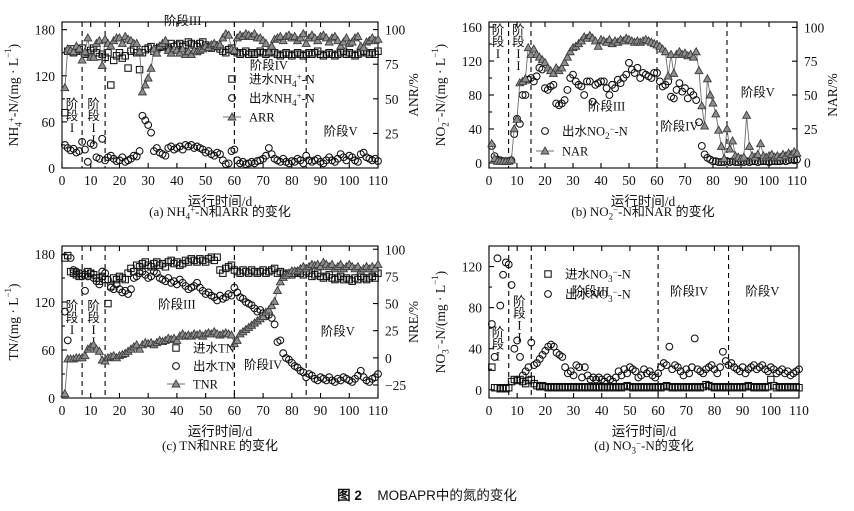 This screenshot has width=854, height=511. What do you see at coordinates (395, 30) in the screenshot?
I see `y2-tick-label: 100` at bounding box center [395, 30].